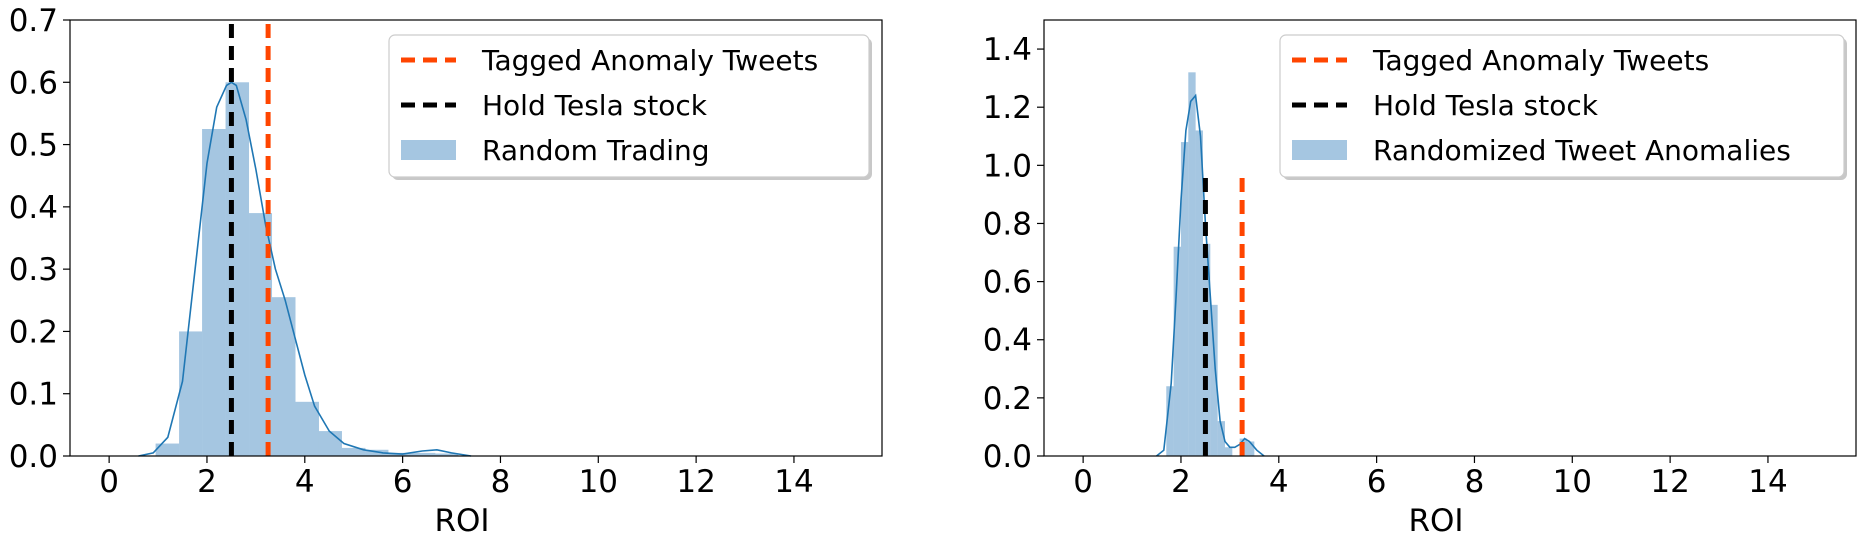 The height and width of the screenshot is (541, 1862). I want to click on legend-label: Randomized Tweet Anomalies, so click(1582, 150).